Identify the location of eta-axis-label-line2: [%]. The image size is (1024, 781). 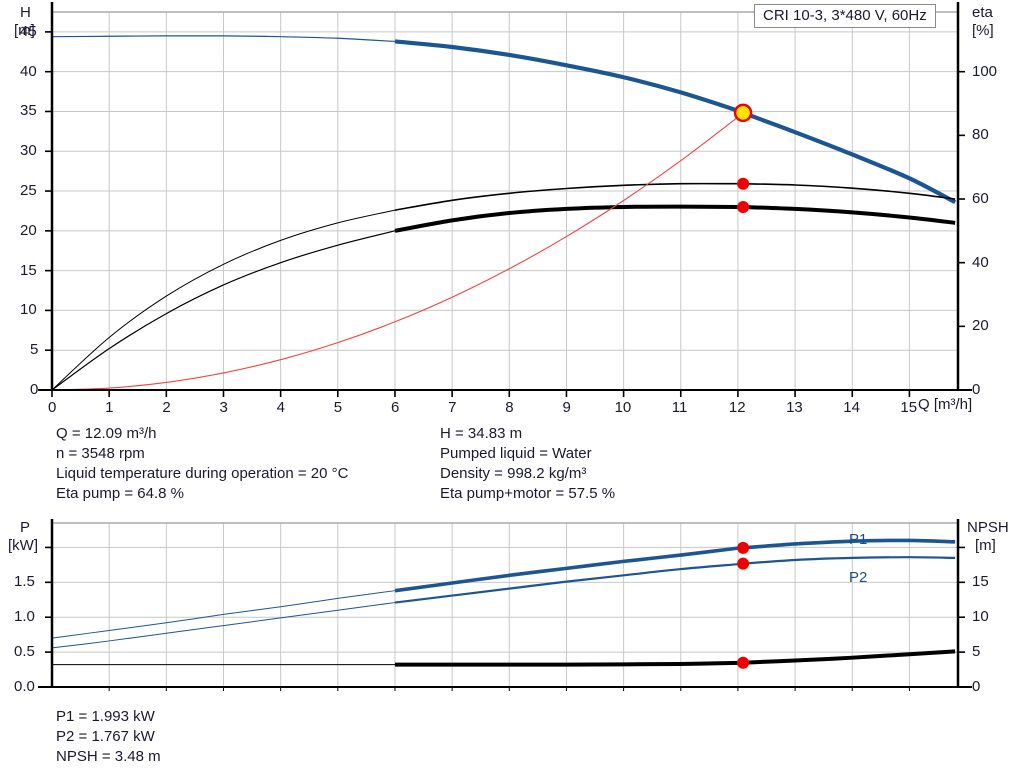
(983, 30).